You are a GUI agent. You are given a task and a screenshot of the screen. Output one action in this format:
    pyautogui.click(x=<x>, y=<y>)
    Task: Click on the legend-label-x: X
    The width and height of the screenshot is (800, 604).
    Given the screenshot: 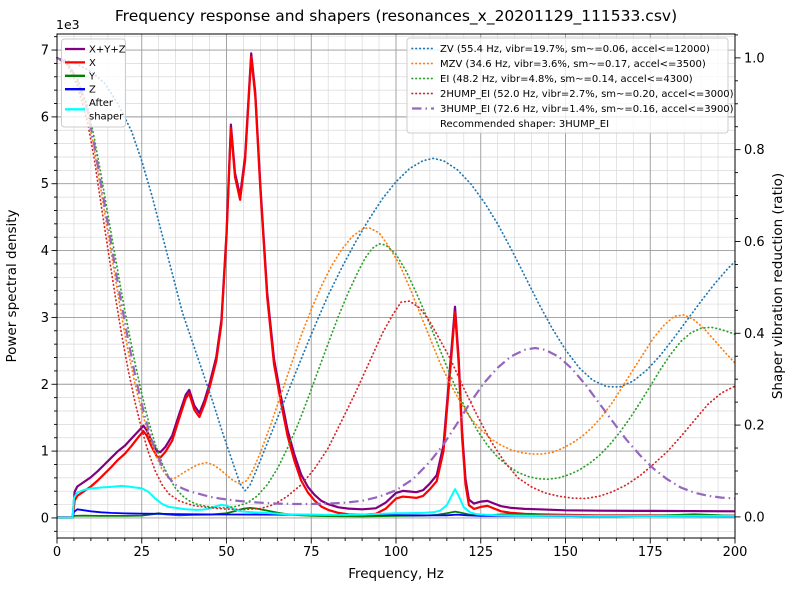 What is the action you would take?
    pyautogui.click(x=92, y=63)
    